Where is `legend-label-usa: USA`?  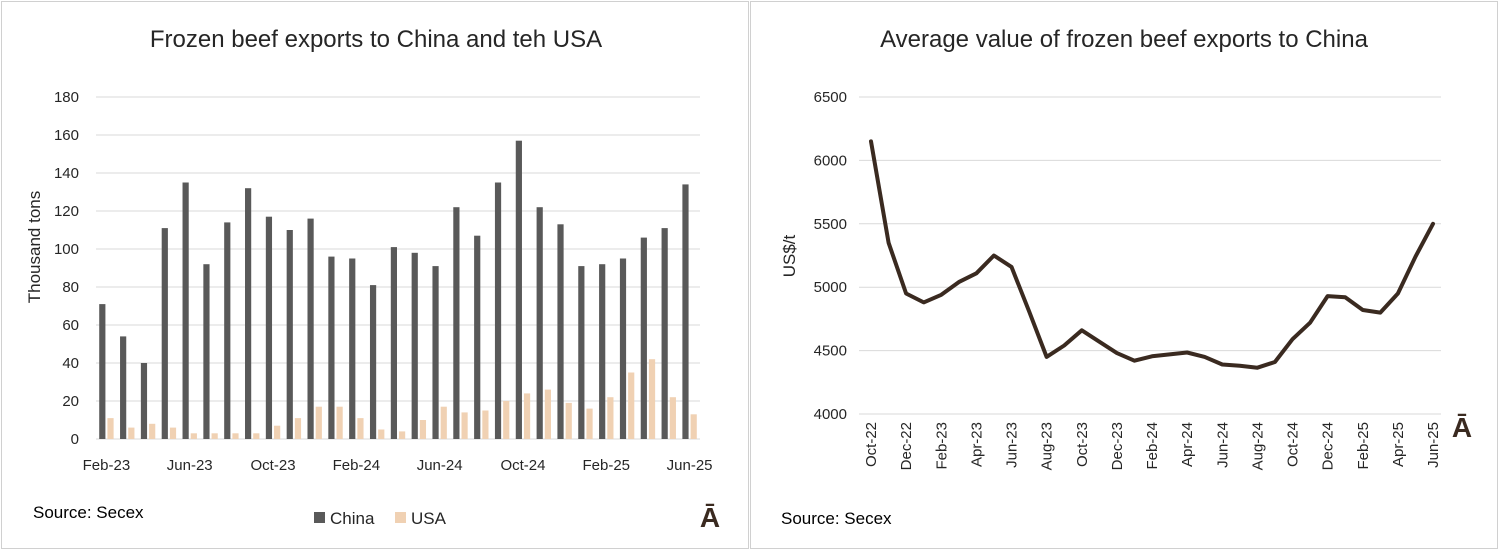 legend-label-usa: USA is located at coordinates (429, 518).